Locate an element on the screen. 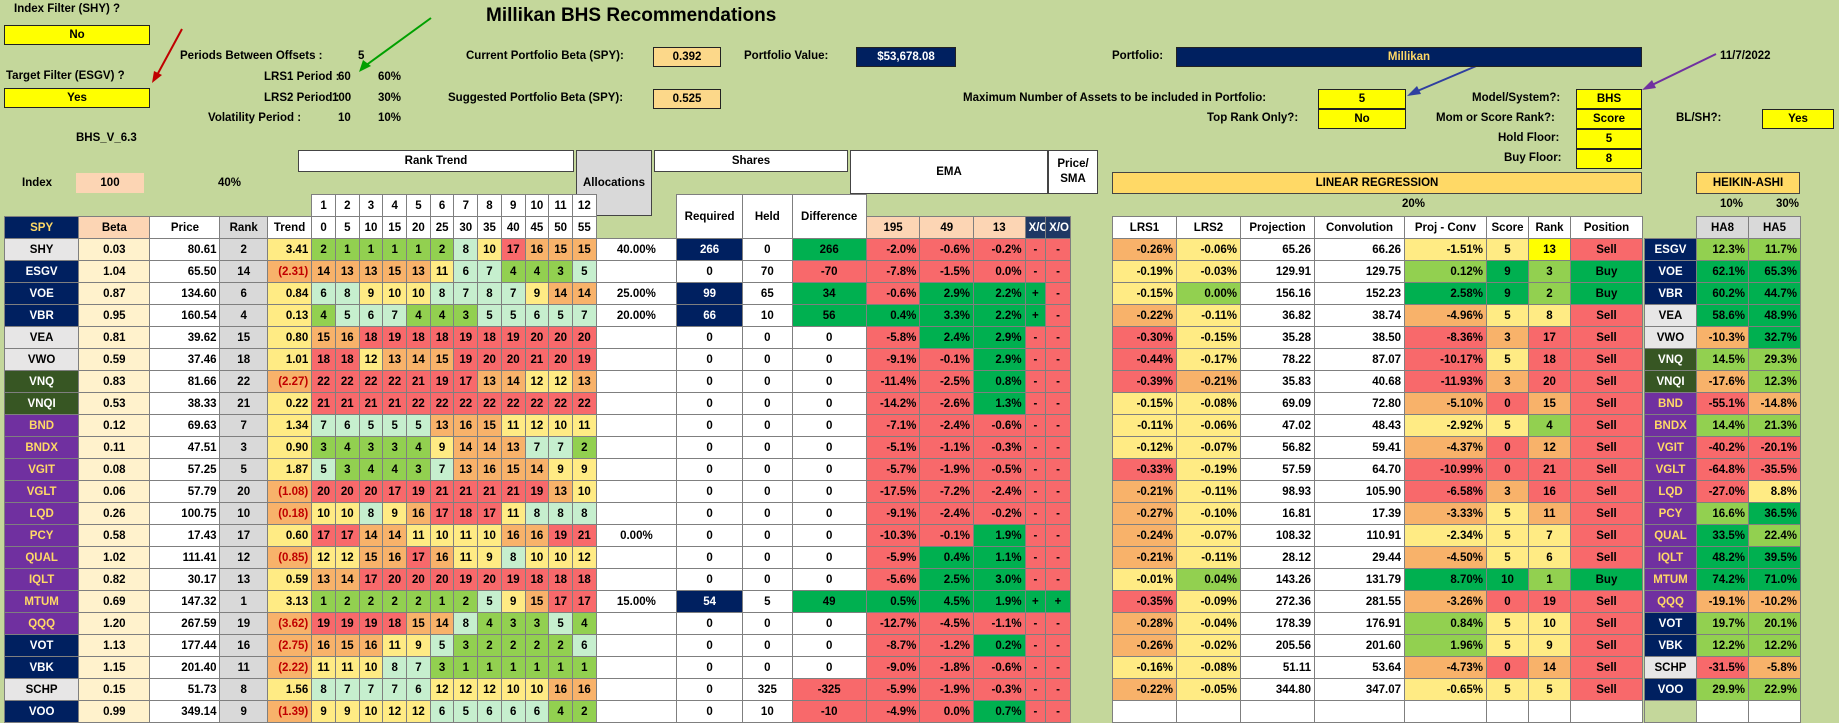  heikin-row: IQLT 48.2% 39.5% is located at coordinates (1722, 557).